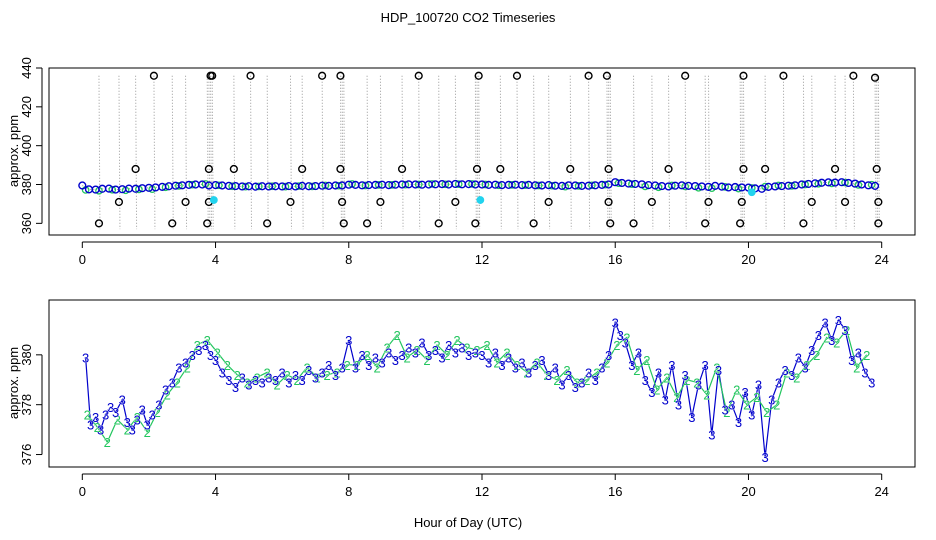 This screenshot has height=540, width=936. I want to click on bottom-y-tick-label: 380, so click(26, 355).